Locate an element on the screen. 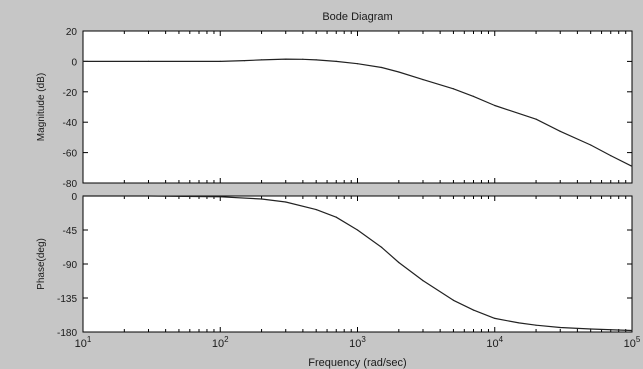 The width and height of the screenshot is (643, 369). phase-y-tick-label: -90 is located at coordinates (70, 265).